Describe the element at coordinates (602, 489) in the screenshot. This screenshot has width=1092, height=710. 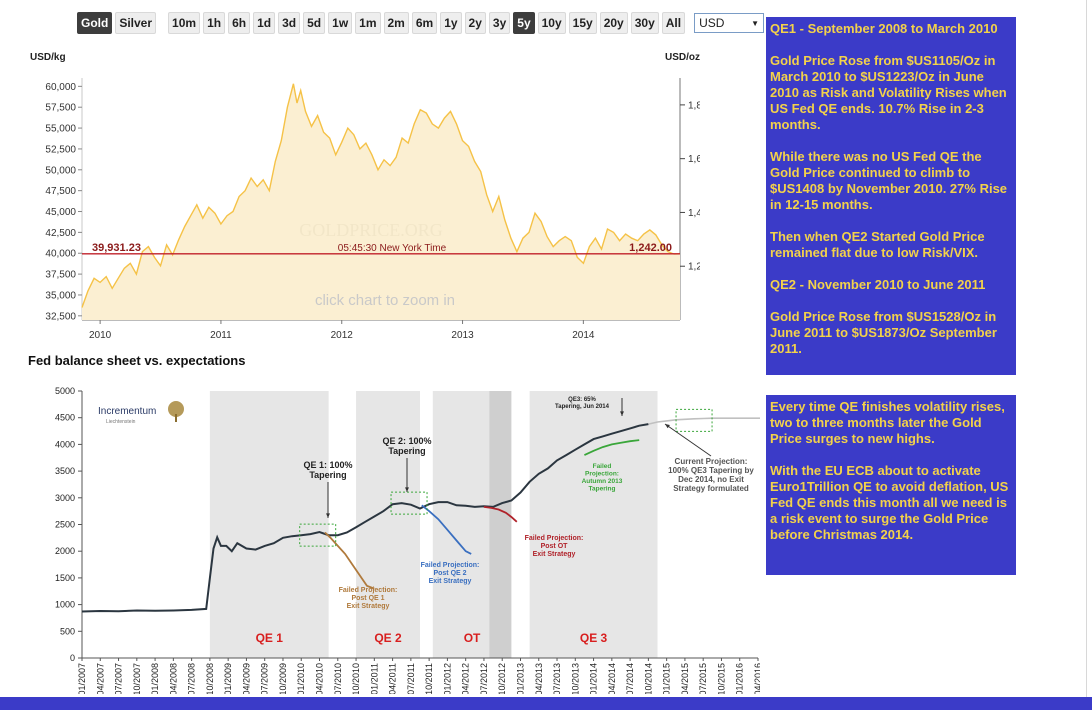
I see `failed-autumn-annotation-line: Tapering` at that location.